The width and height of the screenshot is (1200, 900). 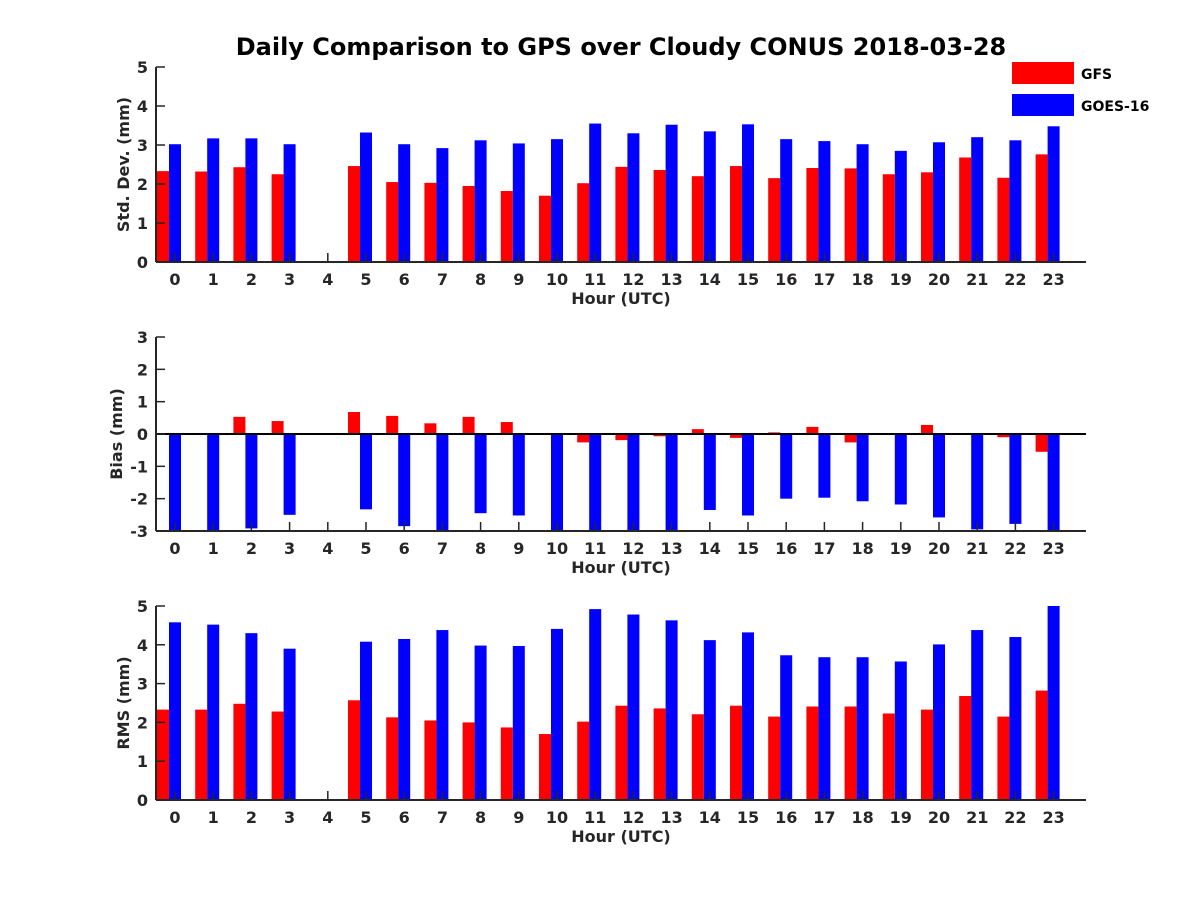 What do you see at coordinates (1115, 107) in the screenshot?
I see `legend-label-goes16: GOES-16` at bounding box center [1115, 107].